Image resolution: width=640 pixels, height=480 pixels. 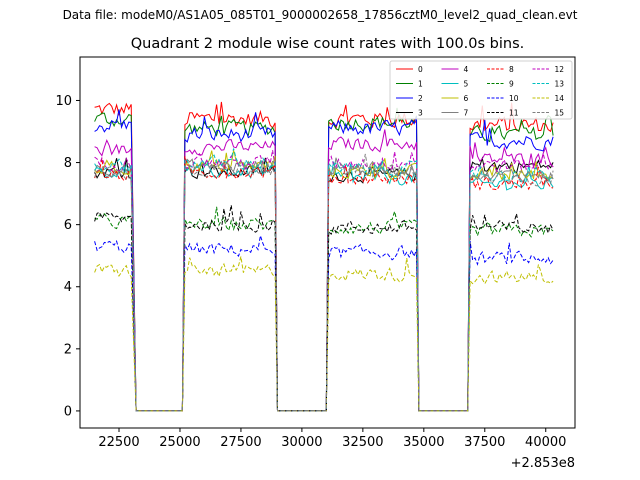 What do you see at coordinates (420, 113) in the screenshot?
I see `legend-label-3: 3` at bounding box center [420, 113].